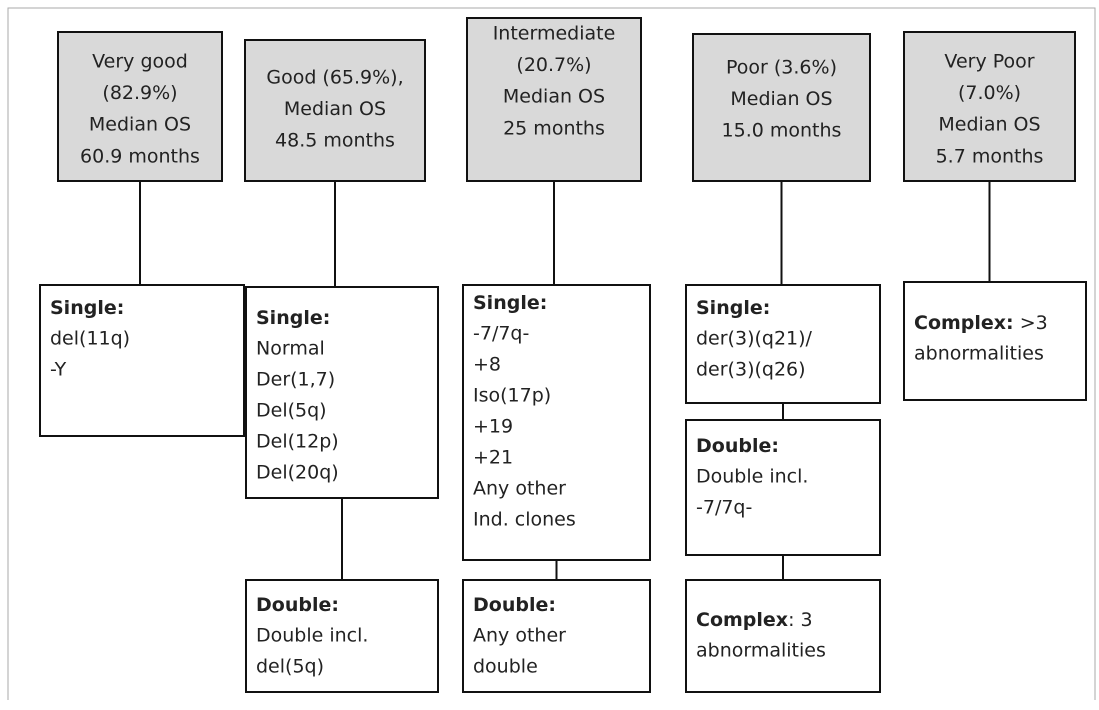  I want to click on box-item: Iso(17p), so click(512, 396).